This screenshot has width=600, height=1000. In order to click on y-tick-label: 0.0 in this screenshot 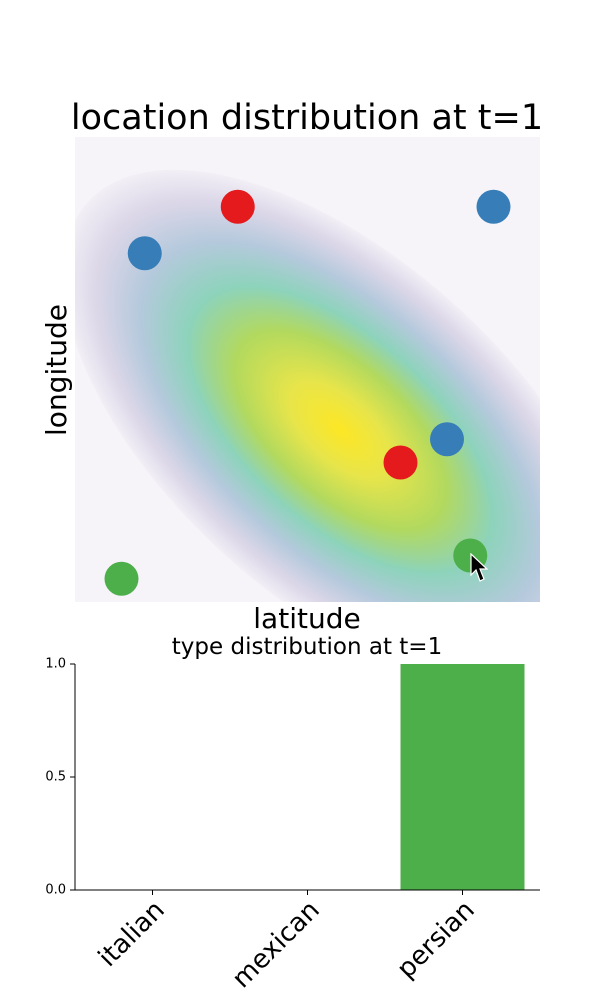, I will do `click(55, 890)`.